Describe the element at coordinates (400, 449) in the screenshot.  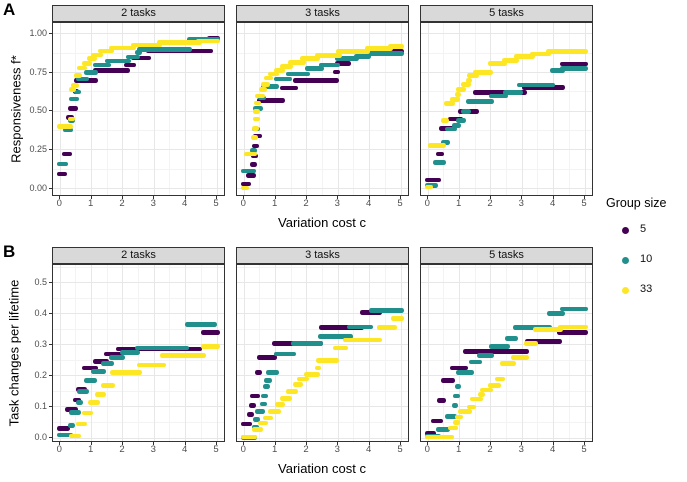
I see `x-tick-label: 5` at that location.